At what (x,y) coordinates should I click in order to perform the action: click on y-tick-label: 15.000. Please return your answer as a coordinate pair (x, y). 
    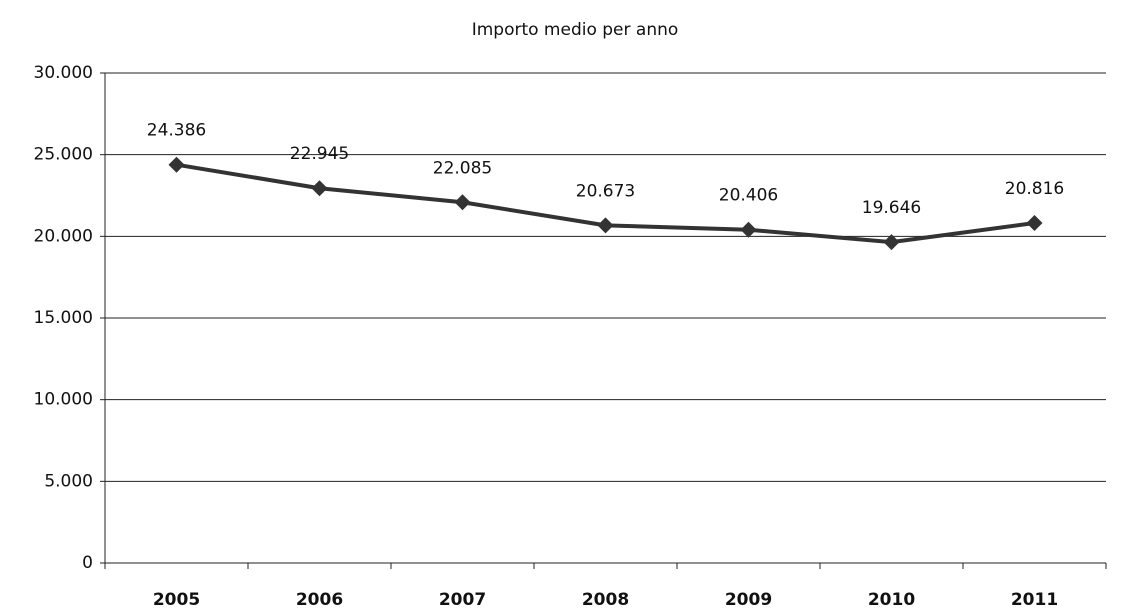
    Looking at the image, I should click on (63, 318).